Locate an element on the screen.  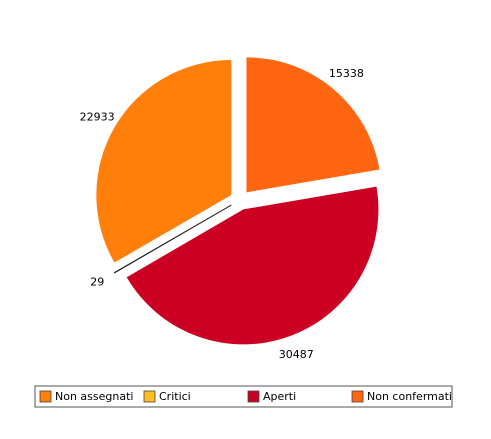
legend-label: Aperti is located at coordinates (279, 396).